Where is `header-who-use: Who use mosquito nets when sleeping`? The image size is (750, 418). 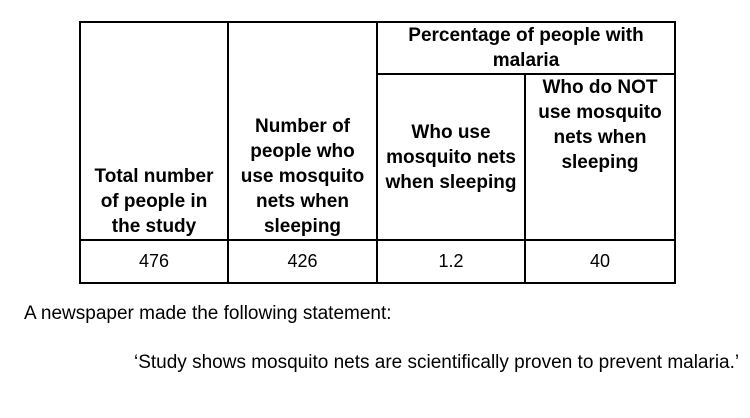 header-who-use: Who use mosquito nets when sleeping is located at coordinates (451, 157).